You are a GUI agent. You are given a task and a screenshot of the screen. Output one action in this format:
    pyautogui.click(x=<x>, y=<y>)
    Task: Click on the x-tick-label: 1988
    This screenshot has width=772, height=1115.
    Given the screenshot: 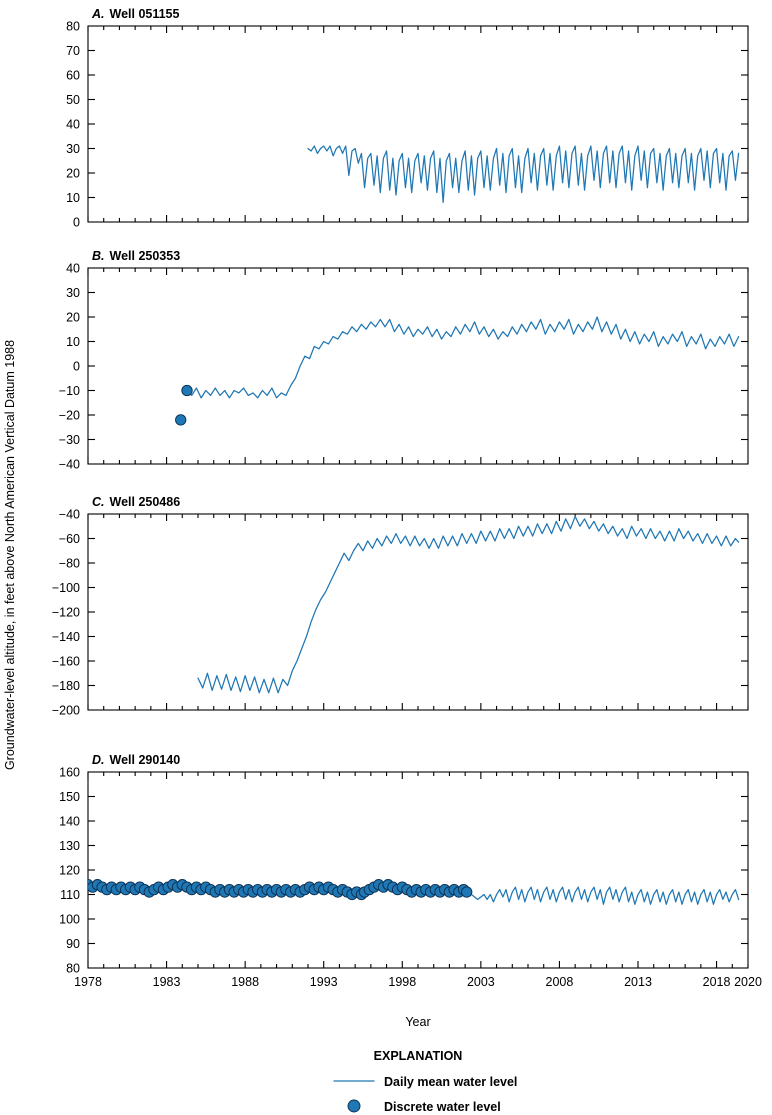 What is the action you would take?
    pyautogui.click(x=245, y=982)
    